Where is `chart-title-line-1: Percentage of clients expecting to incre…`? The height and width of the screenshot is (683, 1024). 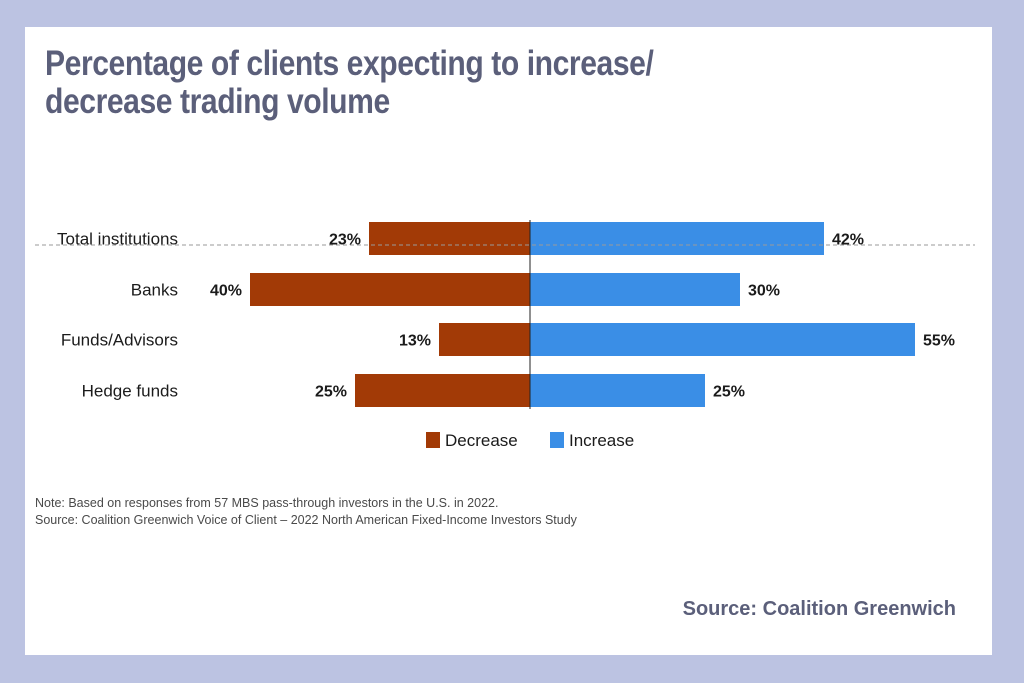
chart-title-line-1: Percentage of clients expecting to incre… is located at coordinates (349, 63).